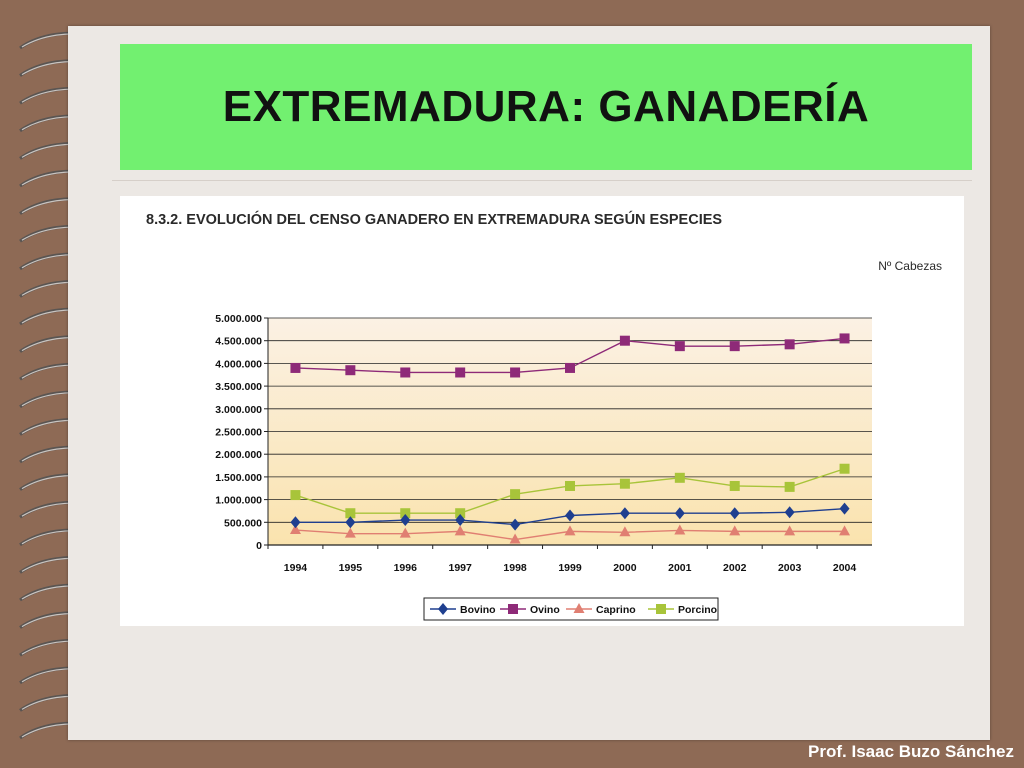 Image resolution: width=1024 pixels, height=768 pixels. What do you see at coordinates (238, 433) in the screenshot?
I see `y-tick-label: 2.500.000` at bounding box center [238, 433].